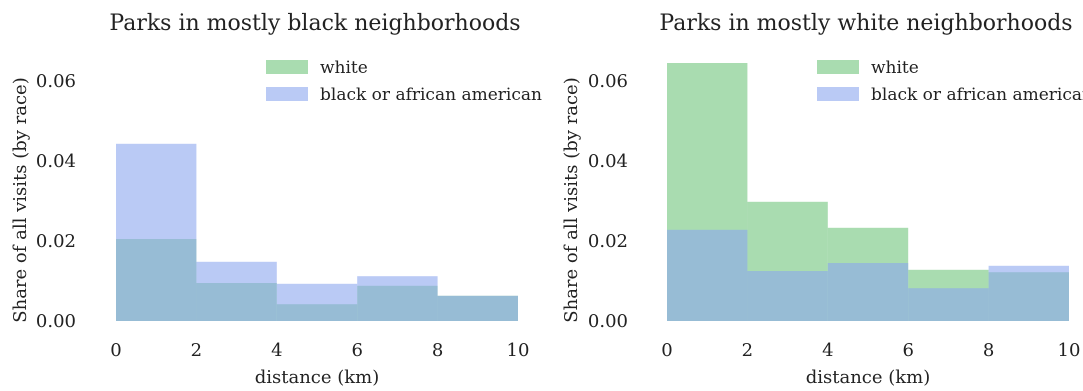 Image resolution: width=1083 pixels, height=391 pixels. What do you see at coordinates (314, 23) in the screenshot?
I see `chart-title: Parks in mostly black neighborhoods` at bounding box center [314, 23].